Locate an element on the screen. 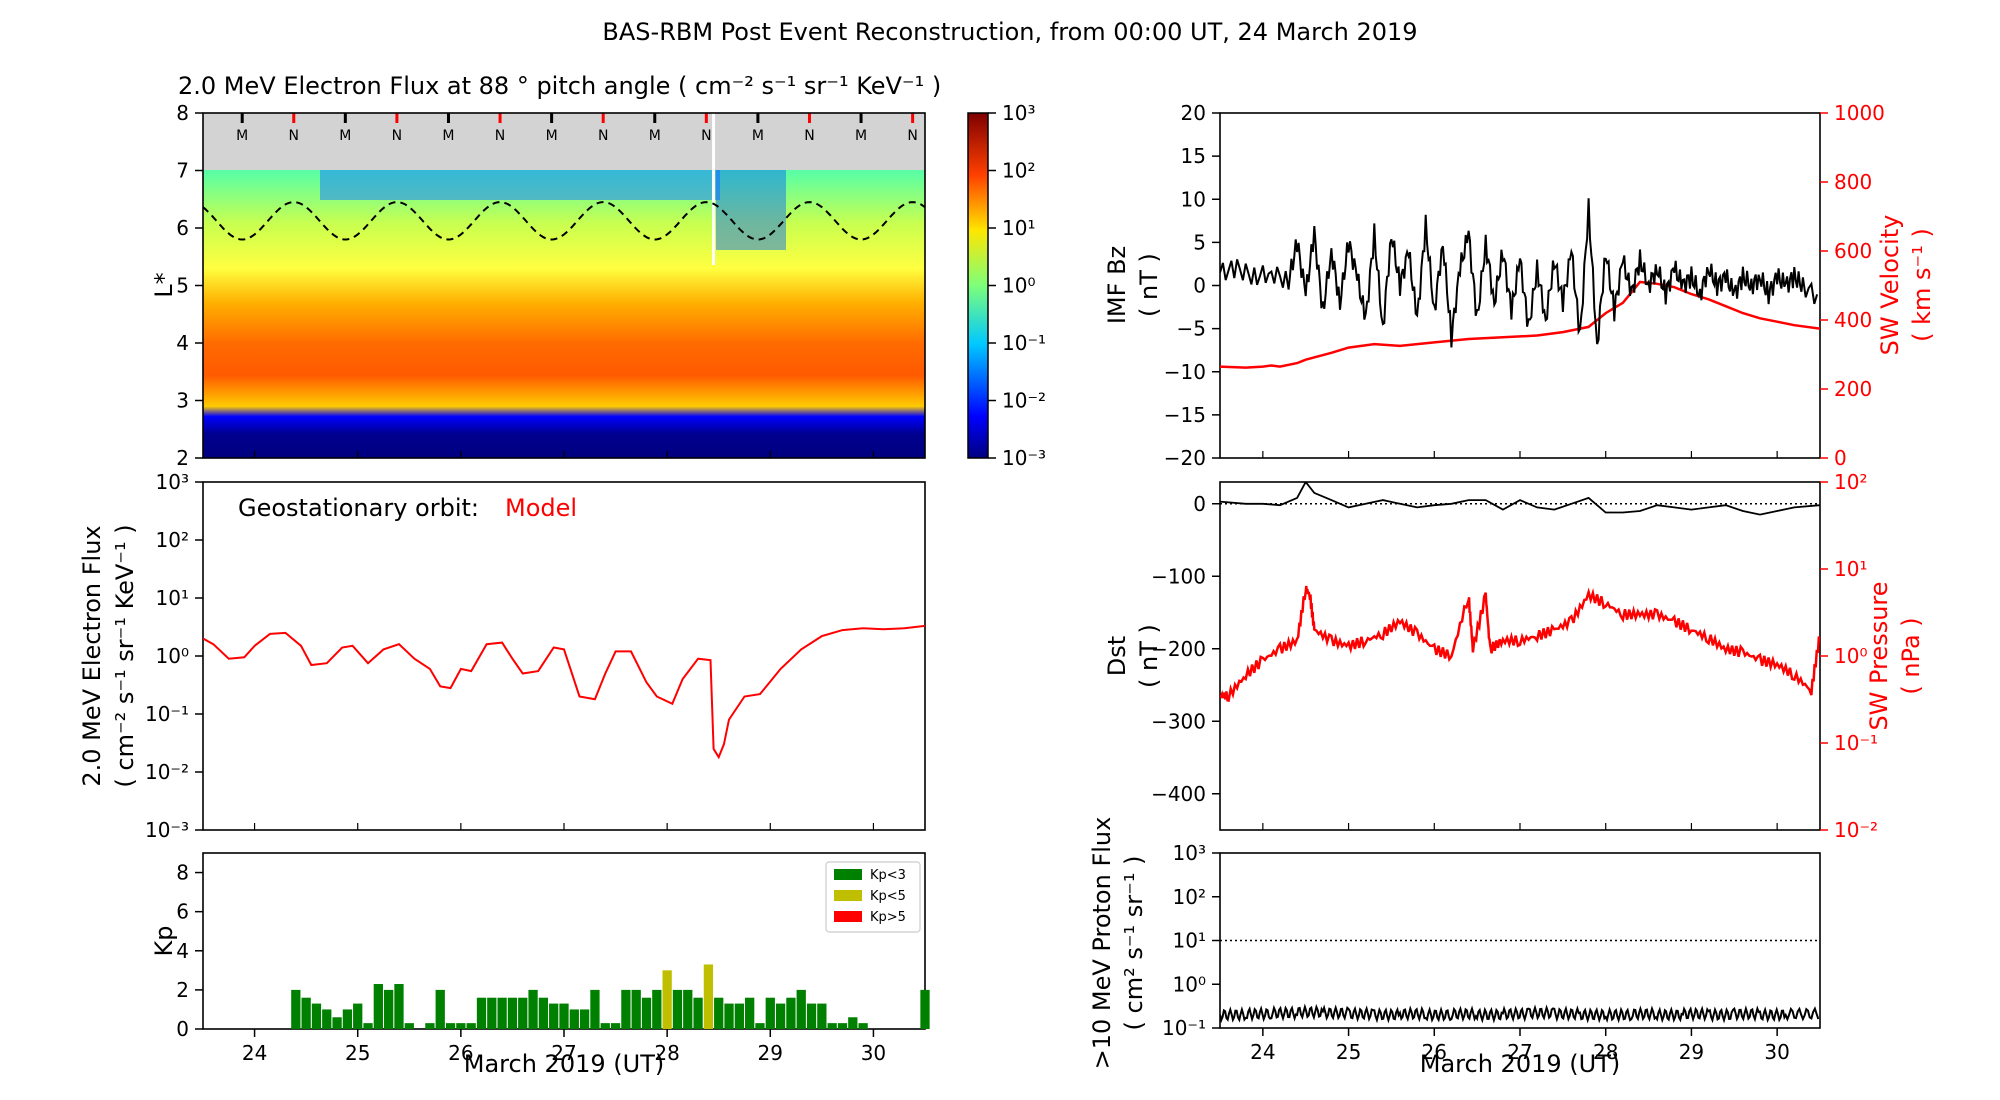 This screenshot has width=2000, height=1100. imf-y-tick-label: −15 is located at coordinates (1185, 415).